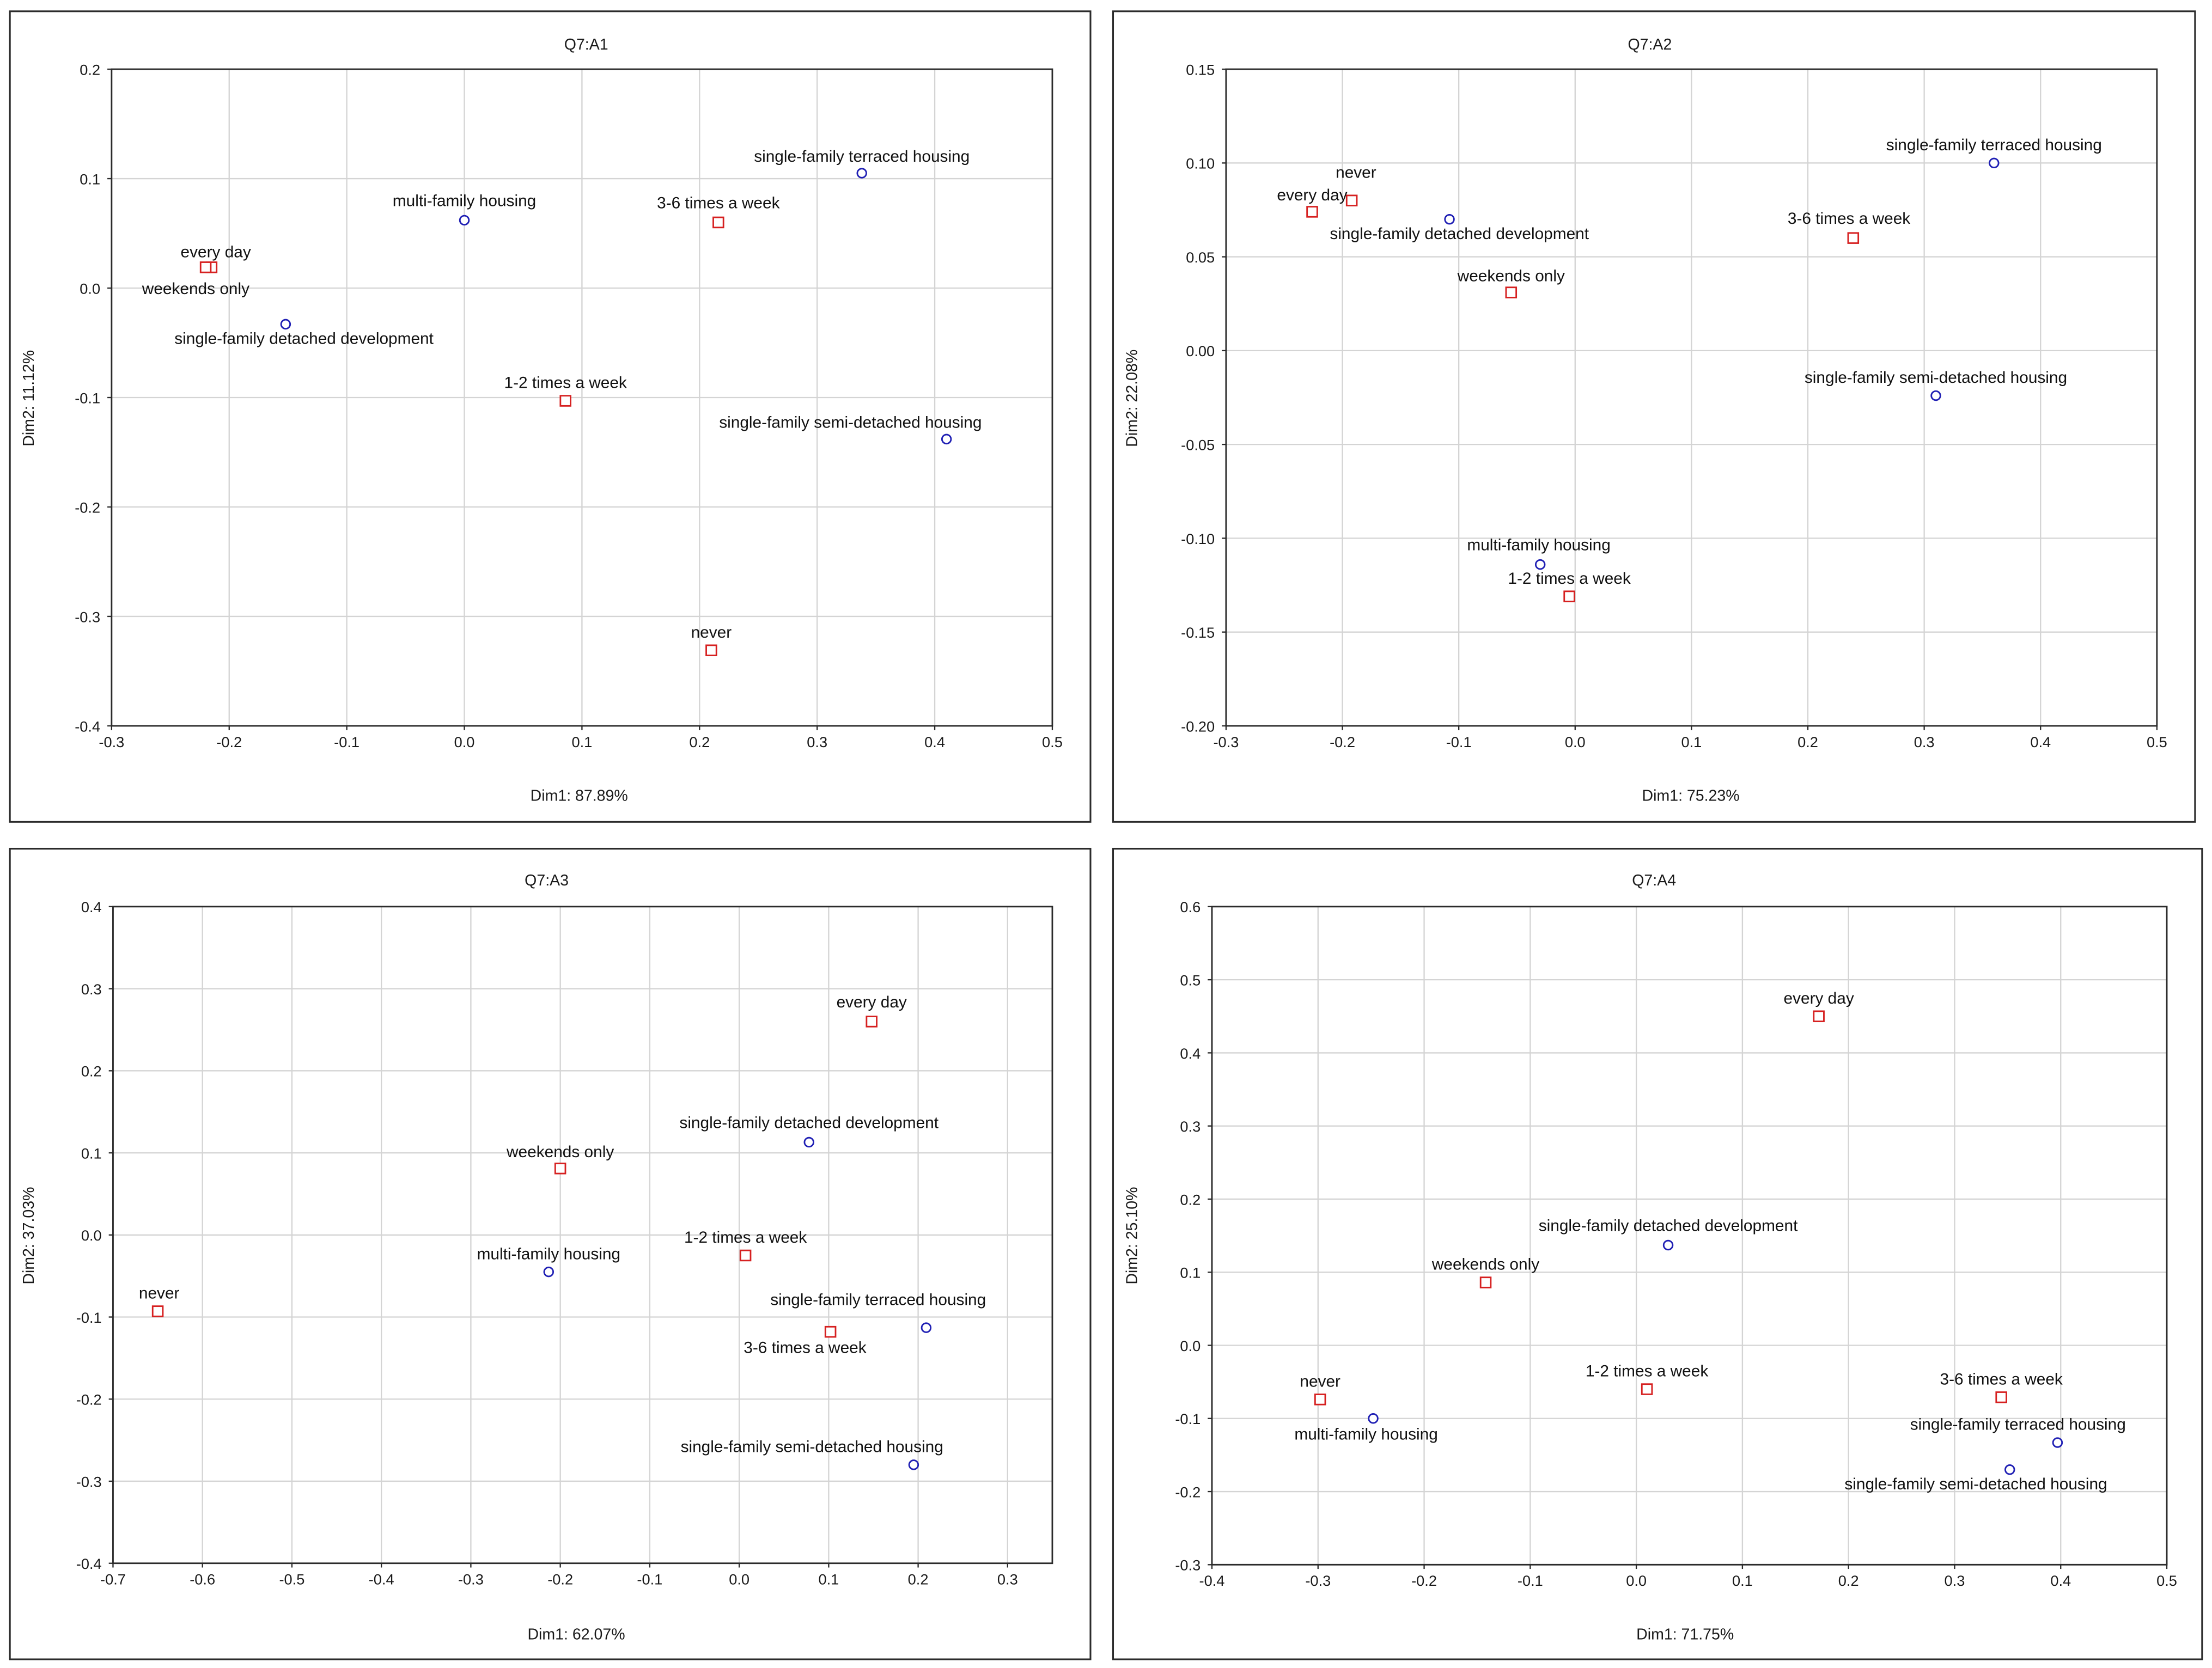  I want to click on y-tick-label: -0.05, so click(1198, 444).